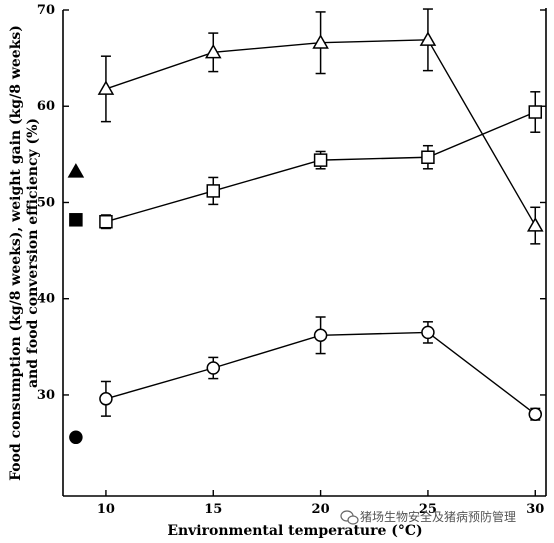  I want to click on x-tick-label: 25, so click(428, 509).